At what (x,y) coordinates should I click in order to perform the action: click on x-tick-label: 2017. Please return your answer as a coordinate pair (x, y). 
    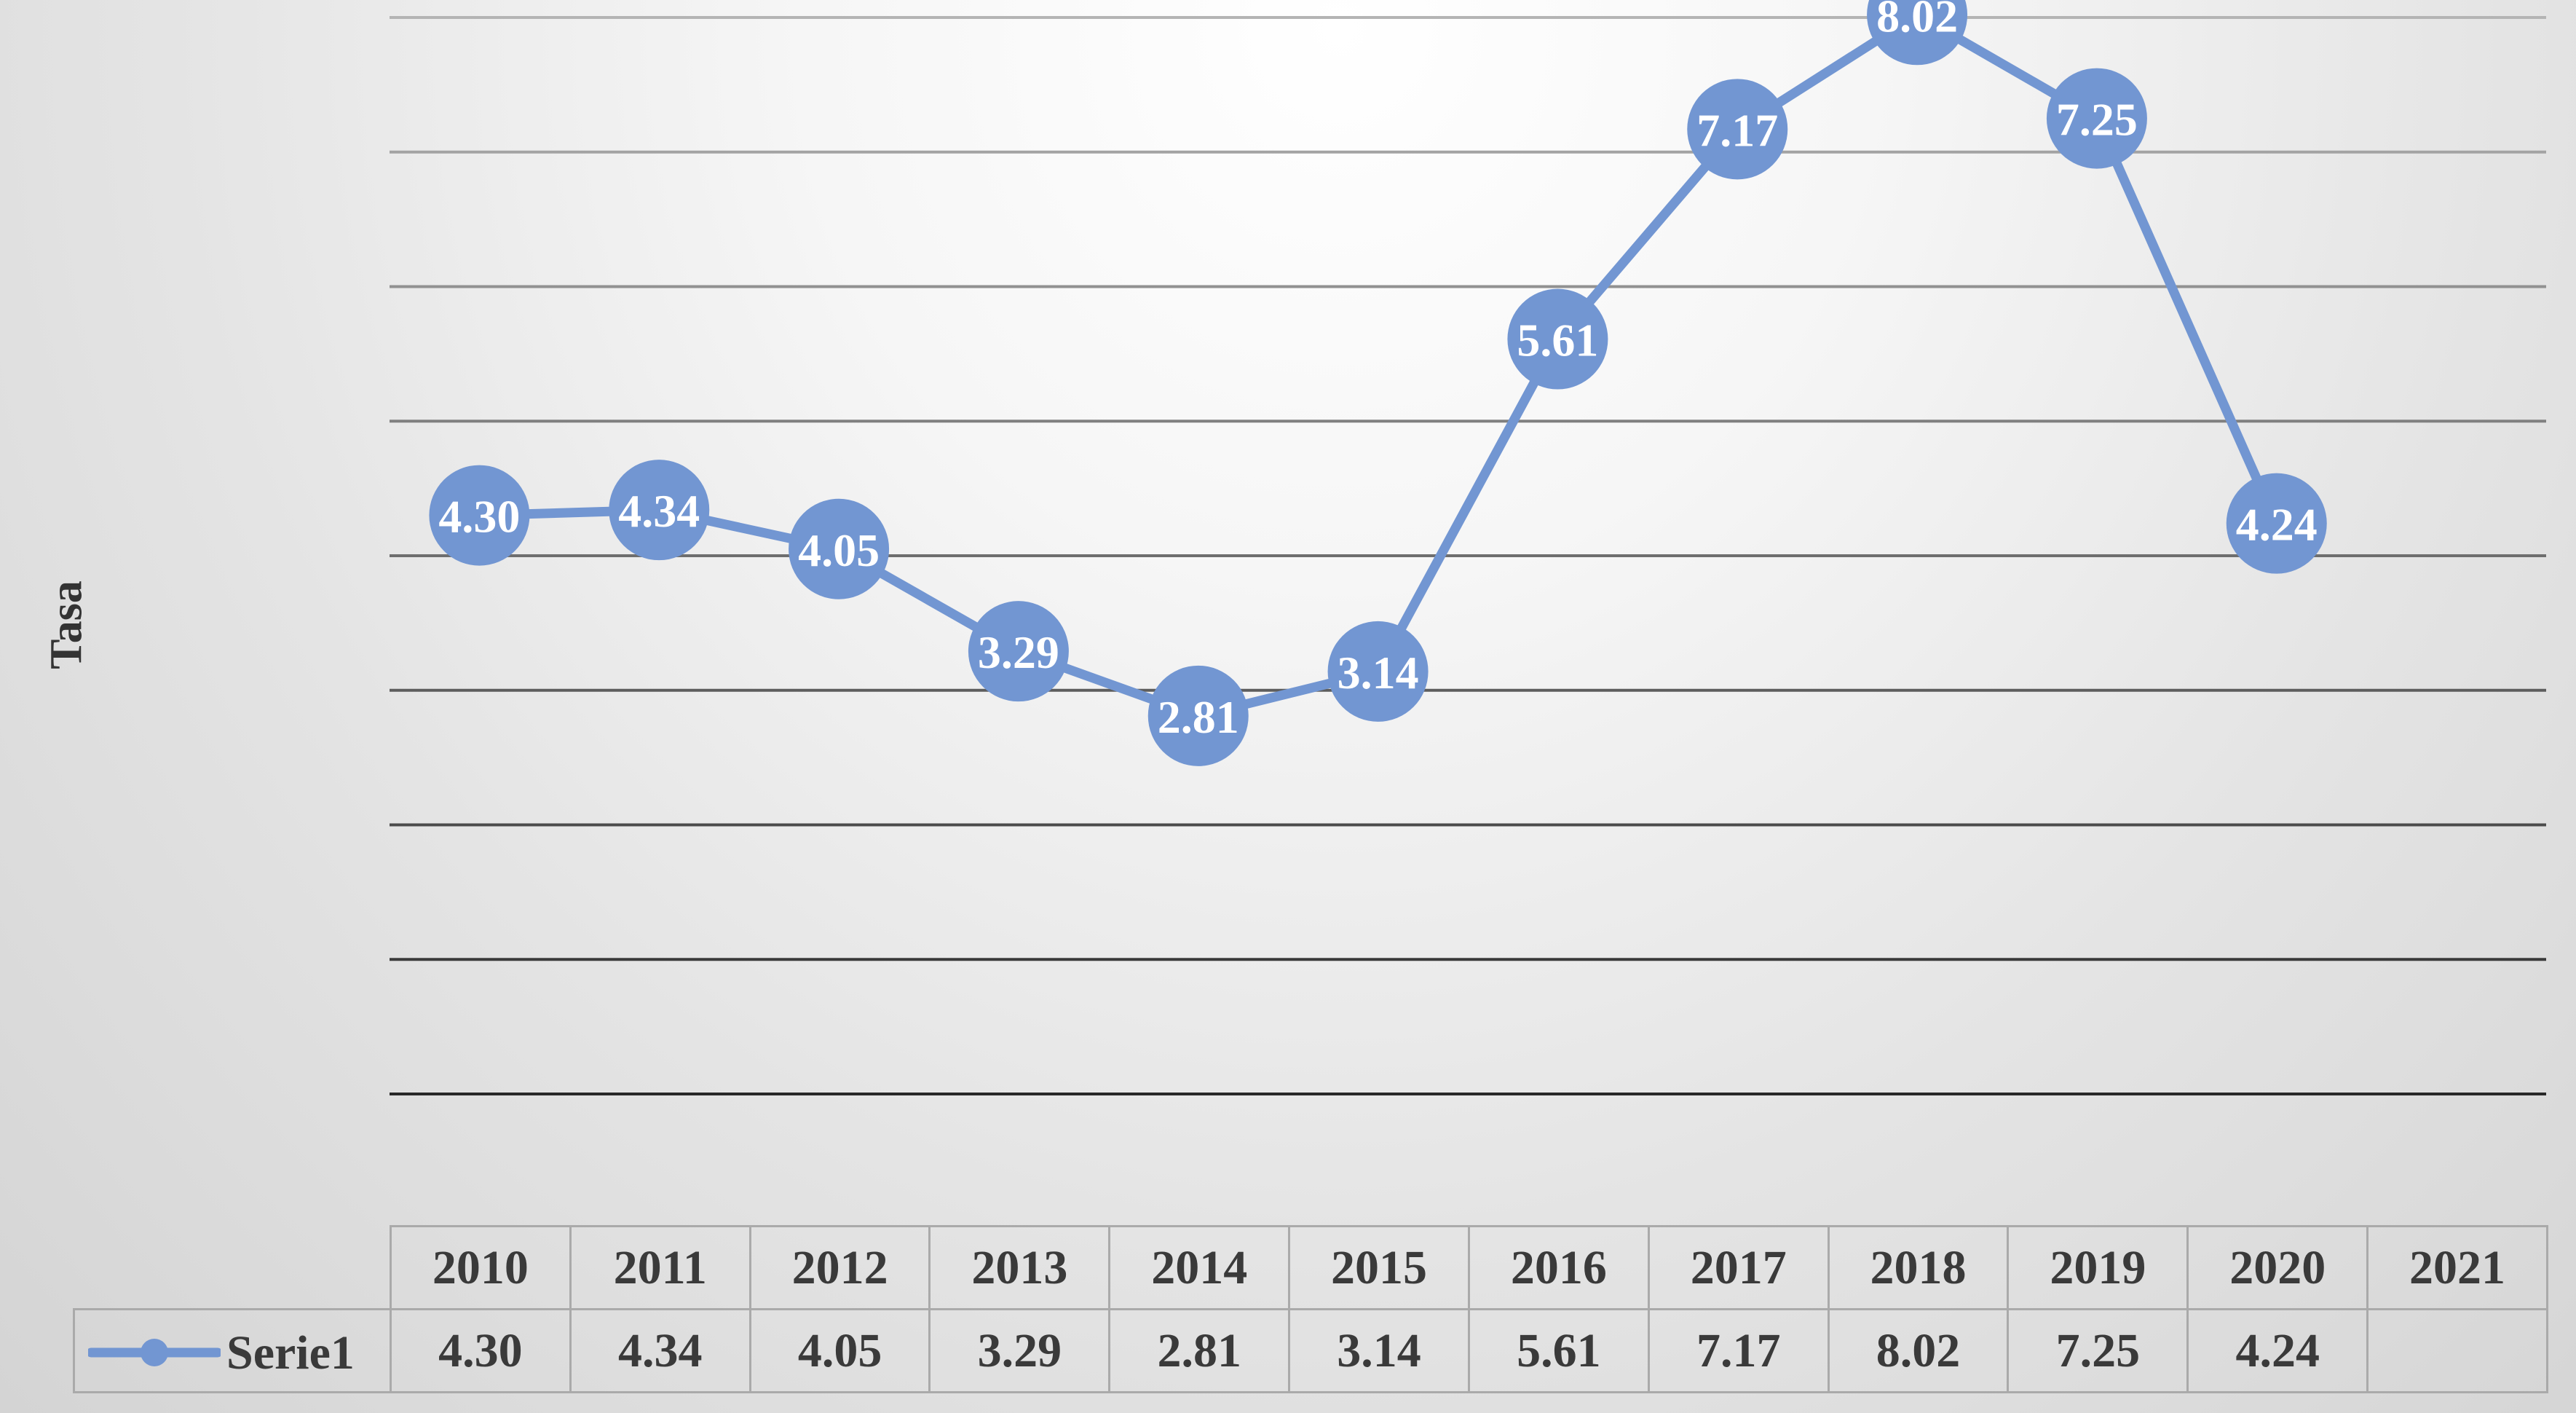
    Looking at the image, I should click on (1739, 1267).